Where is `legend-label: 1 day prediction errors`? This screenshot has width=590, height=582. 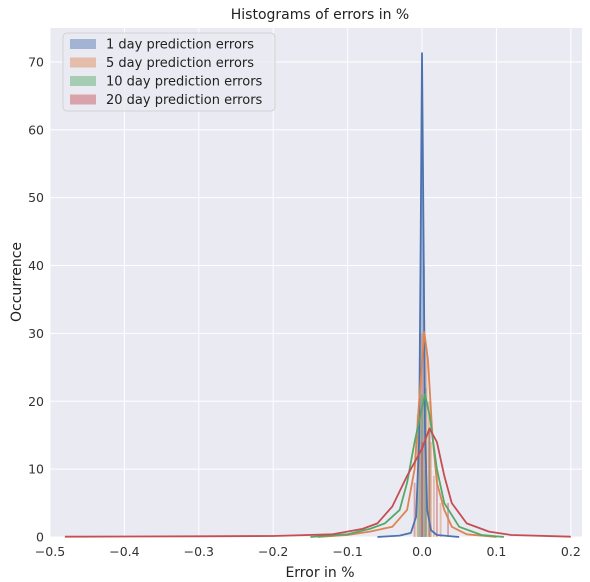 legend-label: 1 day prediction errors is located at coordinates (180, 45).